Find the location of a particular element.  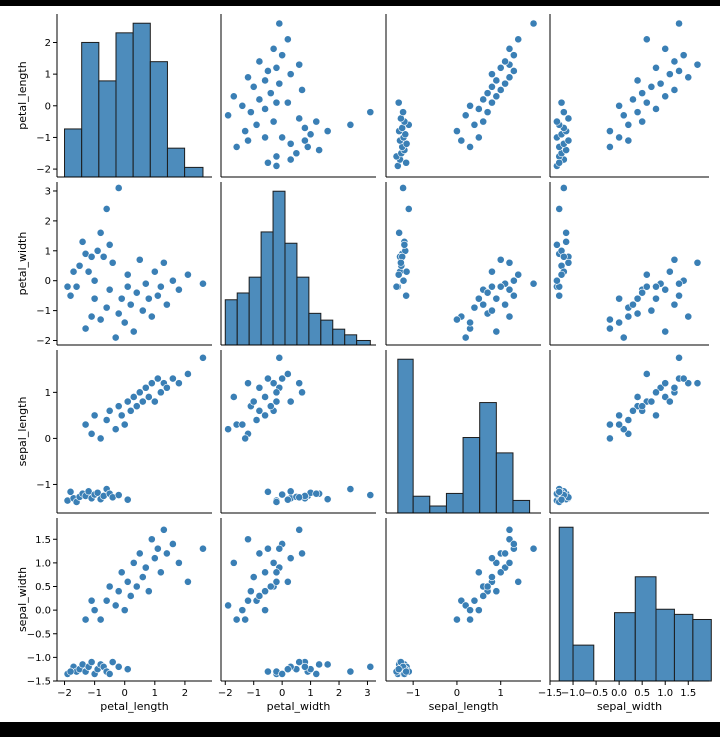

x-tick-label-petal_width-4: 2 is located at coordinates (339, 693).